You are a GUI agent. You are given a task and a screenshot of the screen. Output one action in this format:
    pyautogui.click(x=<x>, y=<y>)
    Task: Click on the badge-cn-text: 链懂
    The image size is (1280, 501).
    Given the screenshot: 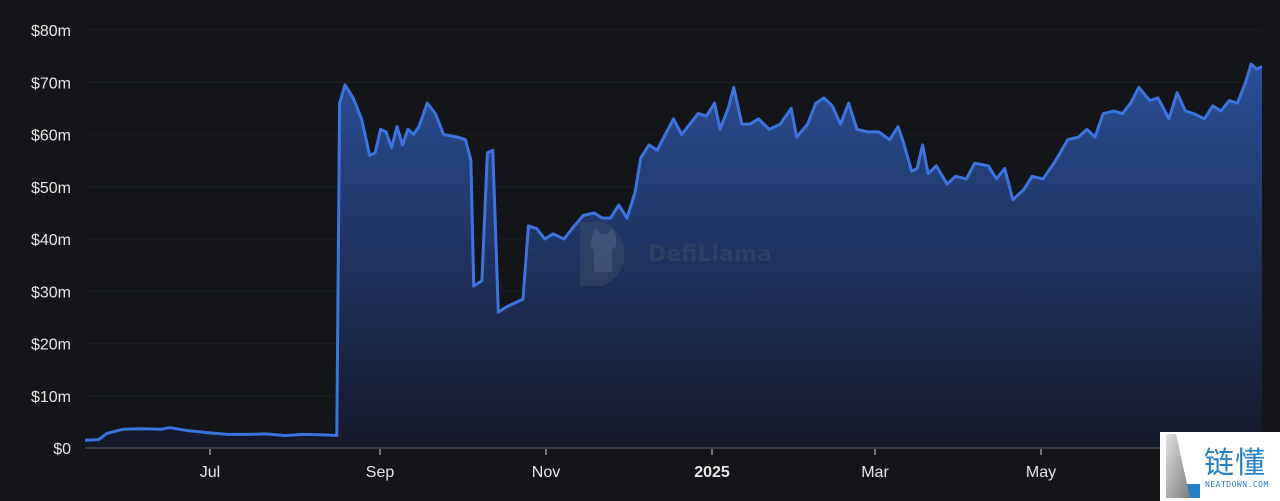 What is the action you would take?
    pyautogui.click(x=1235, y=463)
    